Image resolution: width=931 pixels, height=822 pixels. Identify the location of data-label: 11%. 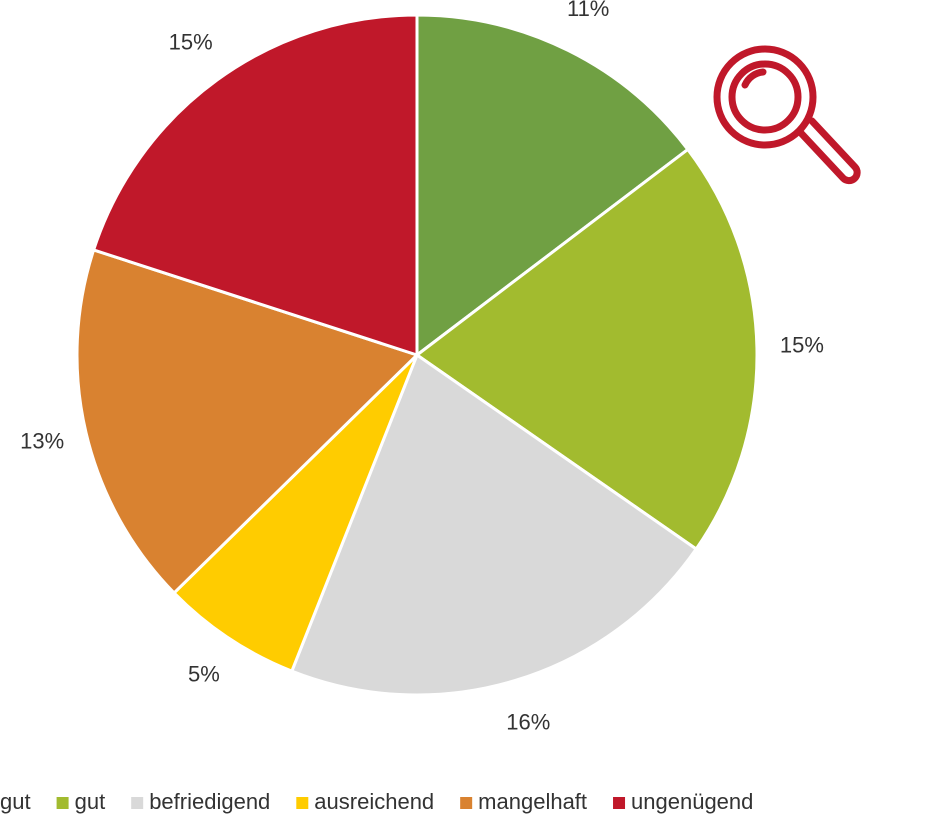
(588, 10).